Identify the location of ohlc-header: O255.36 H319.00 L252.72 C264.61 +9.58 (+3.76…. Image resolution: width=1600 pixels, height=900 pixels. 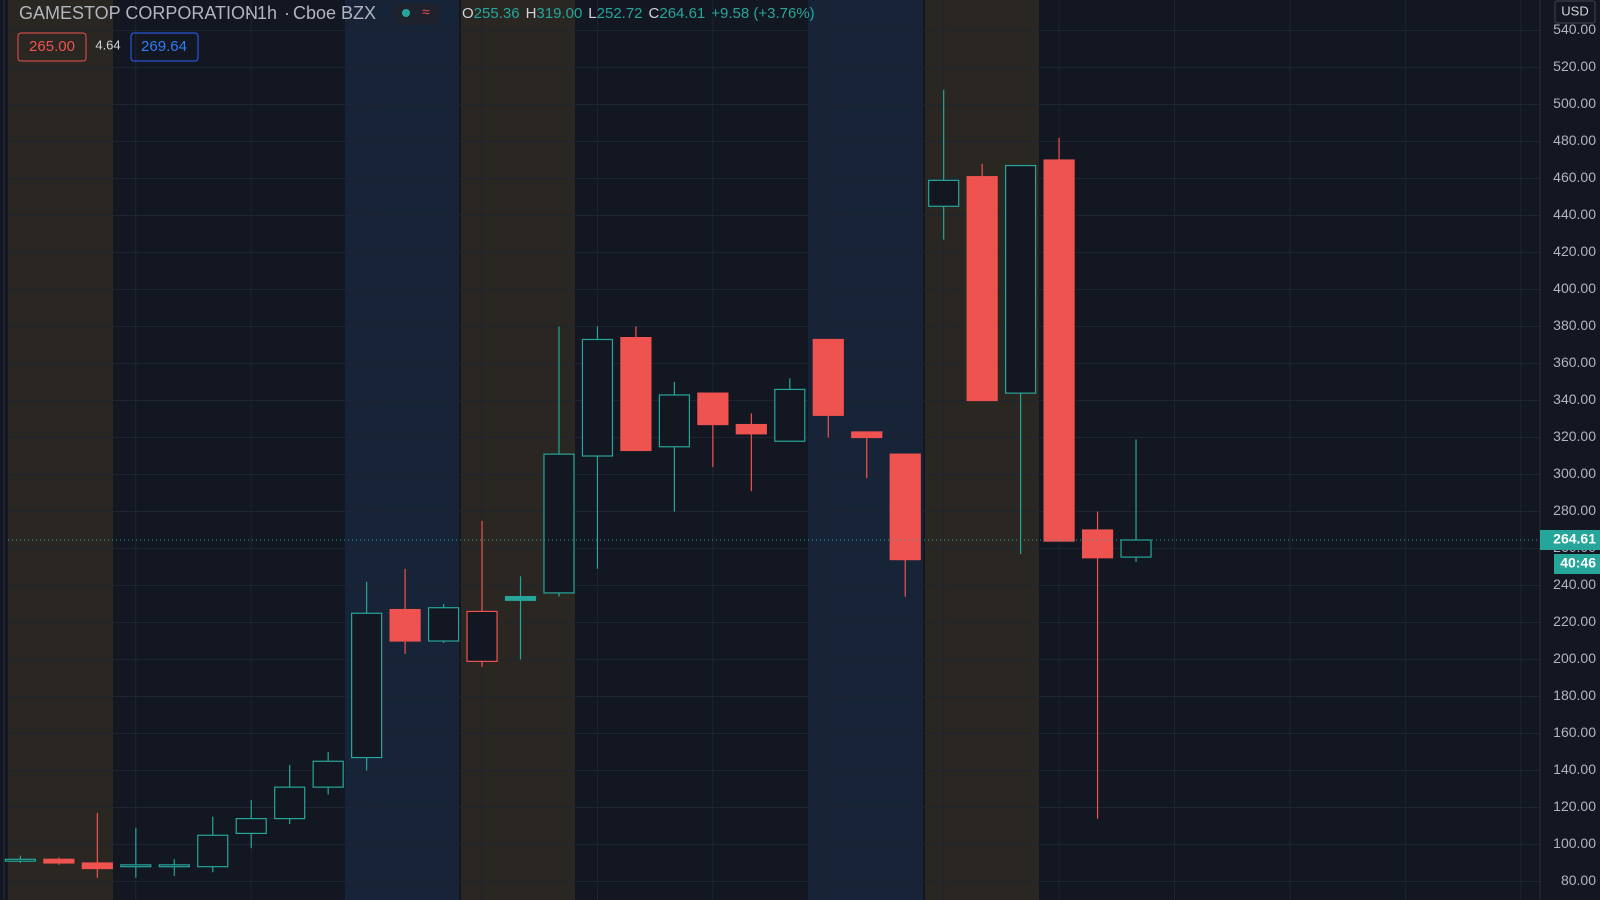
(638, 13).